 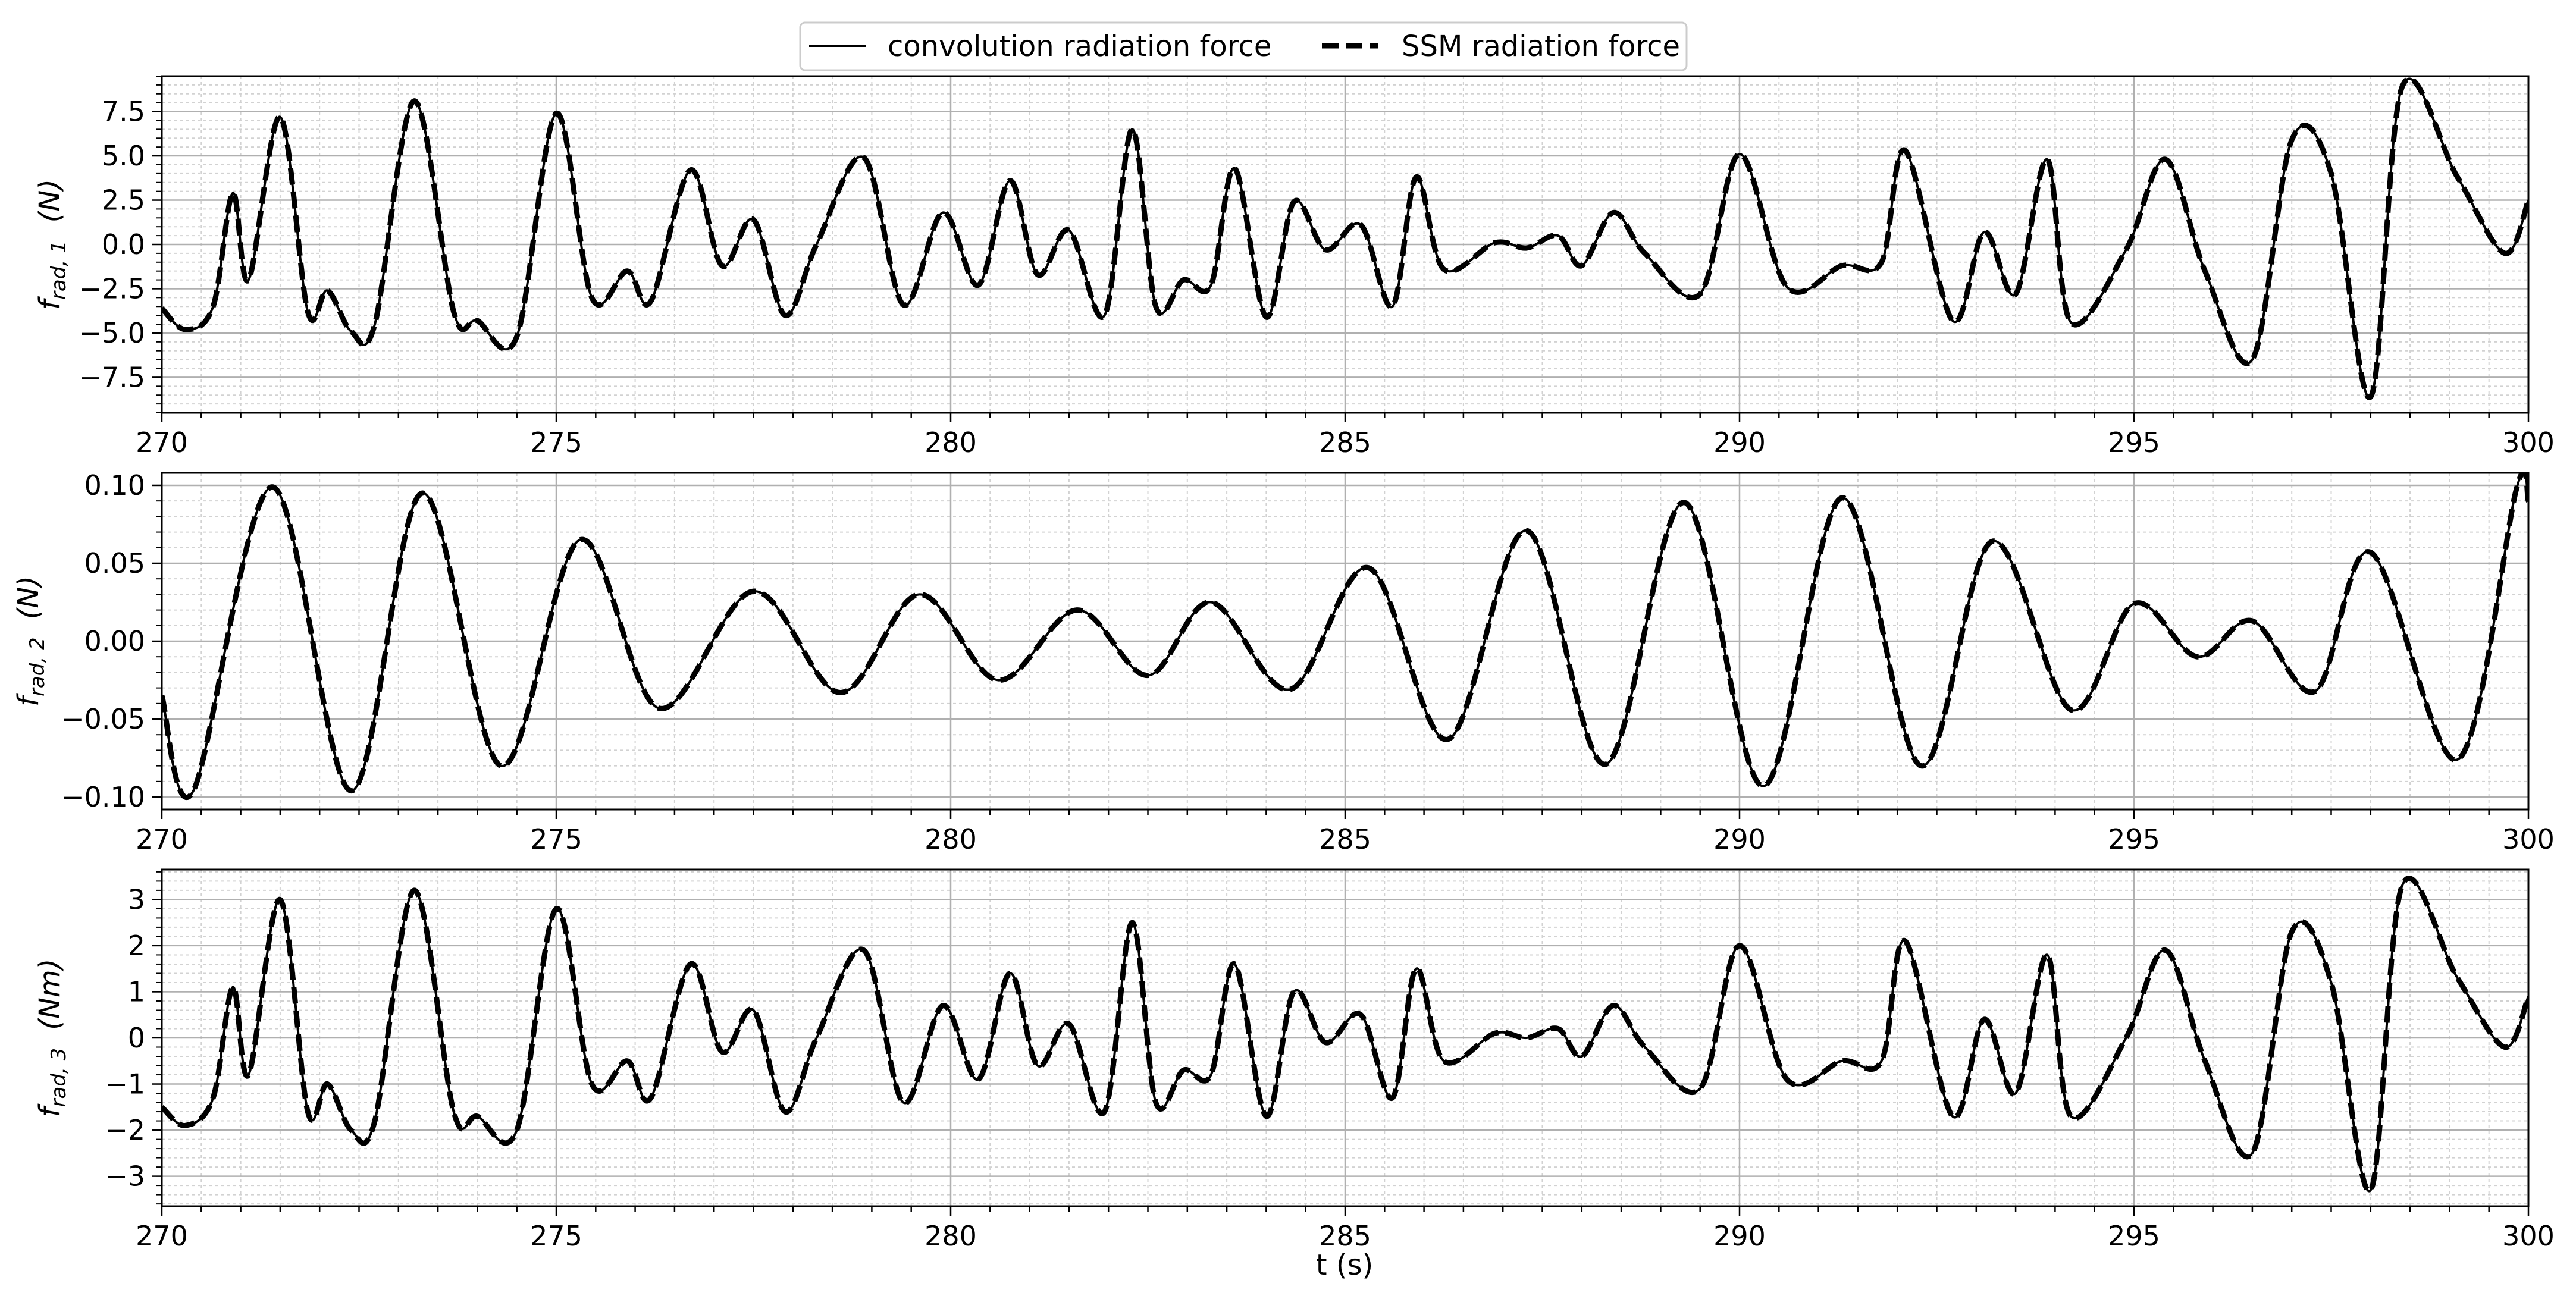 I want to click on y-axis-subscript: rad, 3, so click(x=59, y=1077).